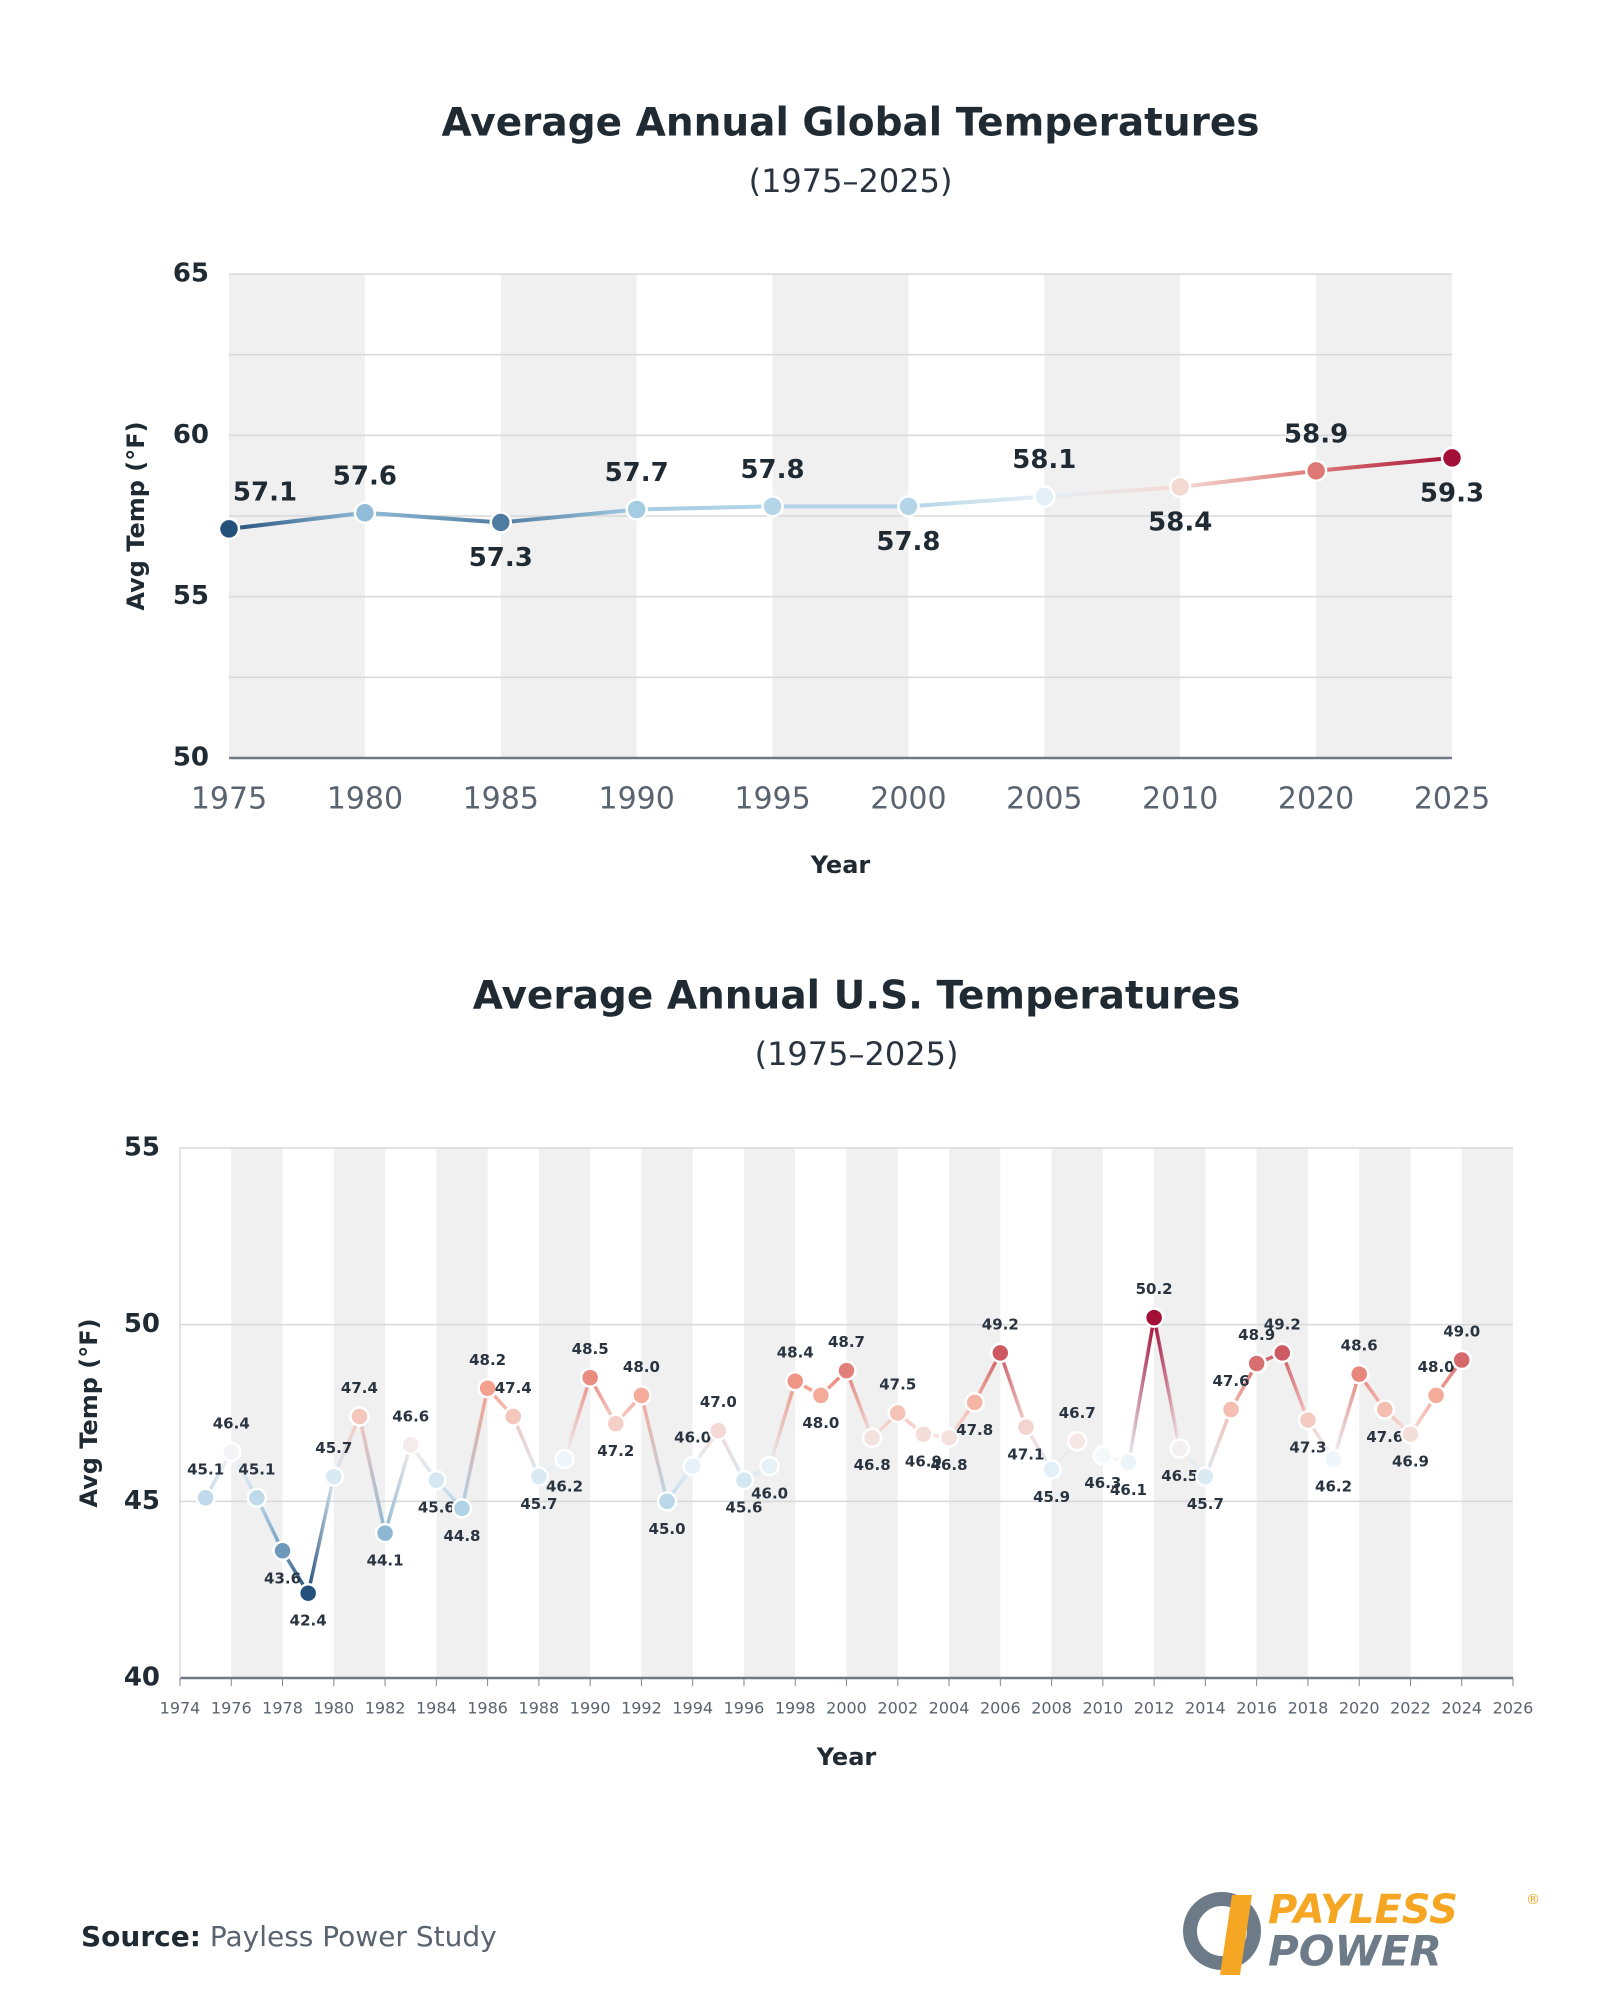 Image resolution: width=1600 pixels, height=2001 pixels. I want to click on data-label: 44.8, so click(461, 1536).